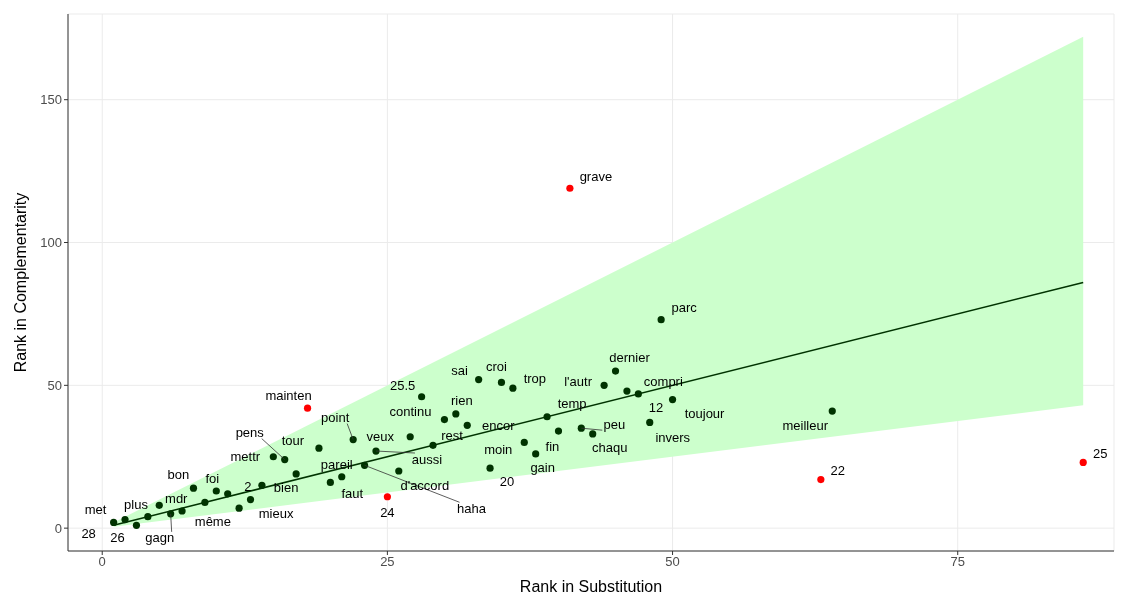 The width and height of the screenshot is (1130, 606). I want to click on annotation: meilleur, so click(805, 425).